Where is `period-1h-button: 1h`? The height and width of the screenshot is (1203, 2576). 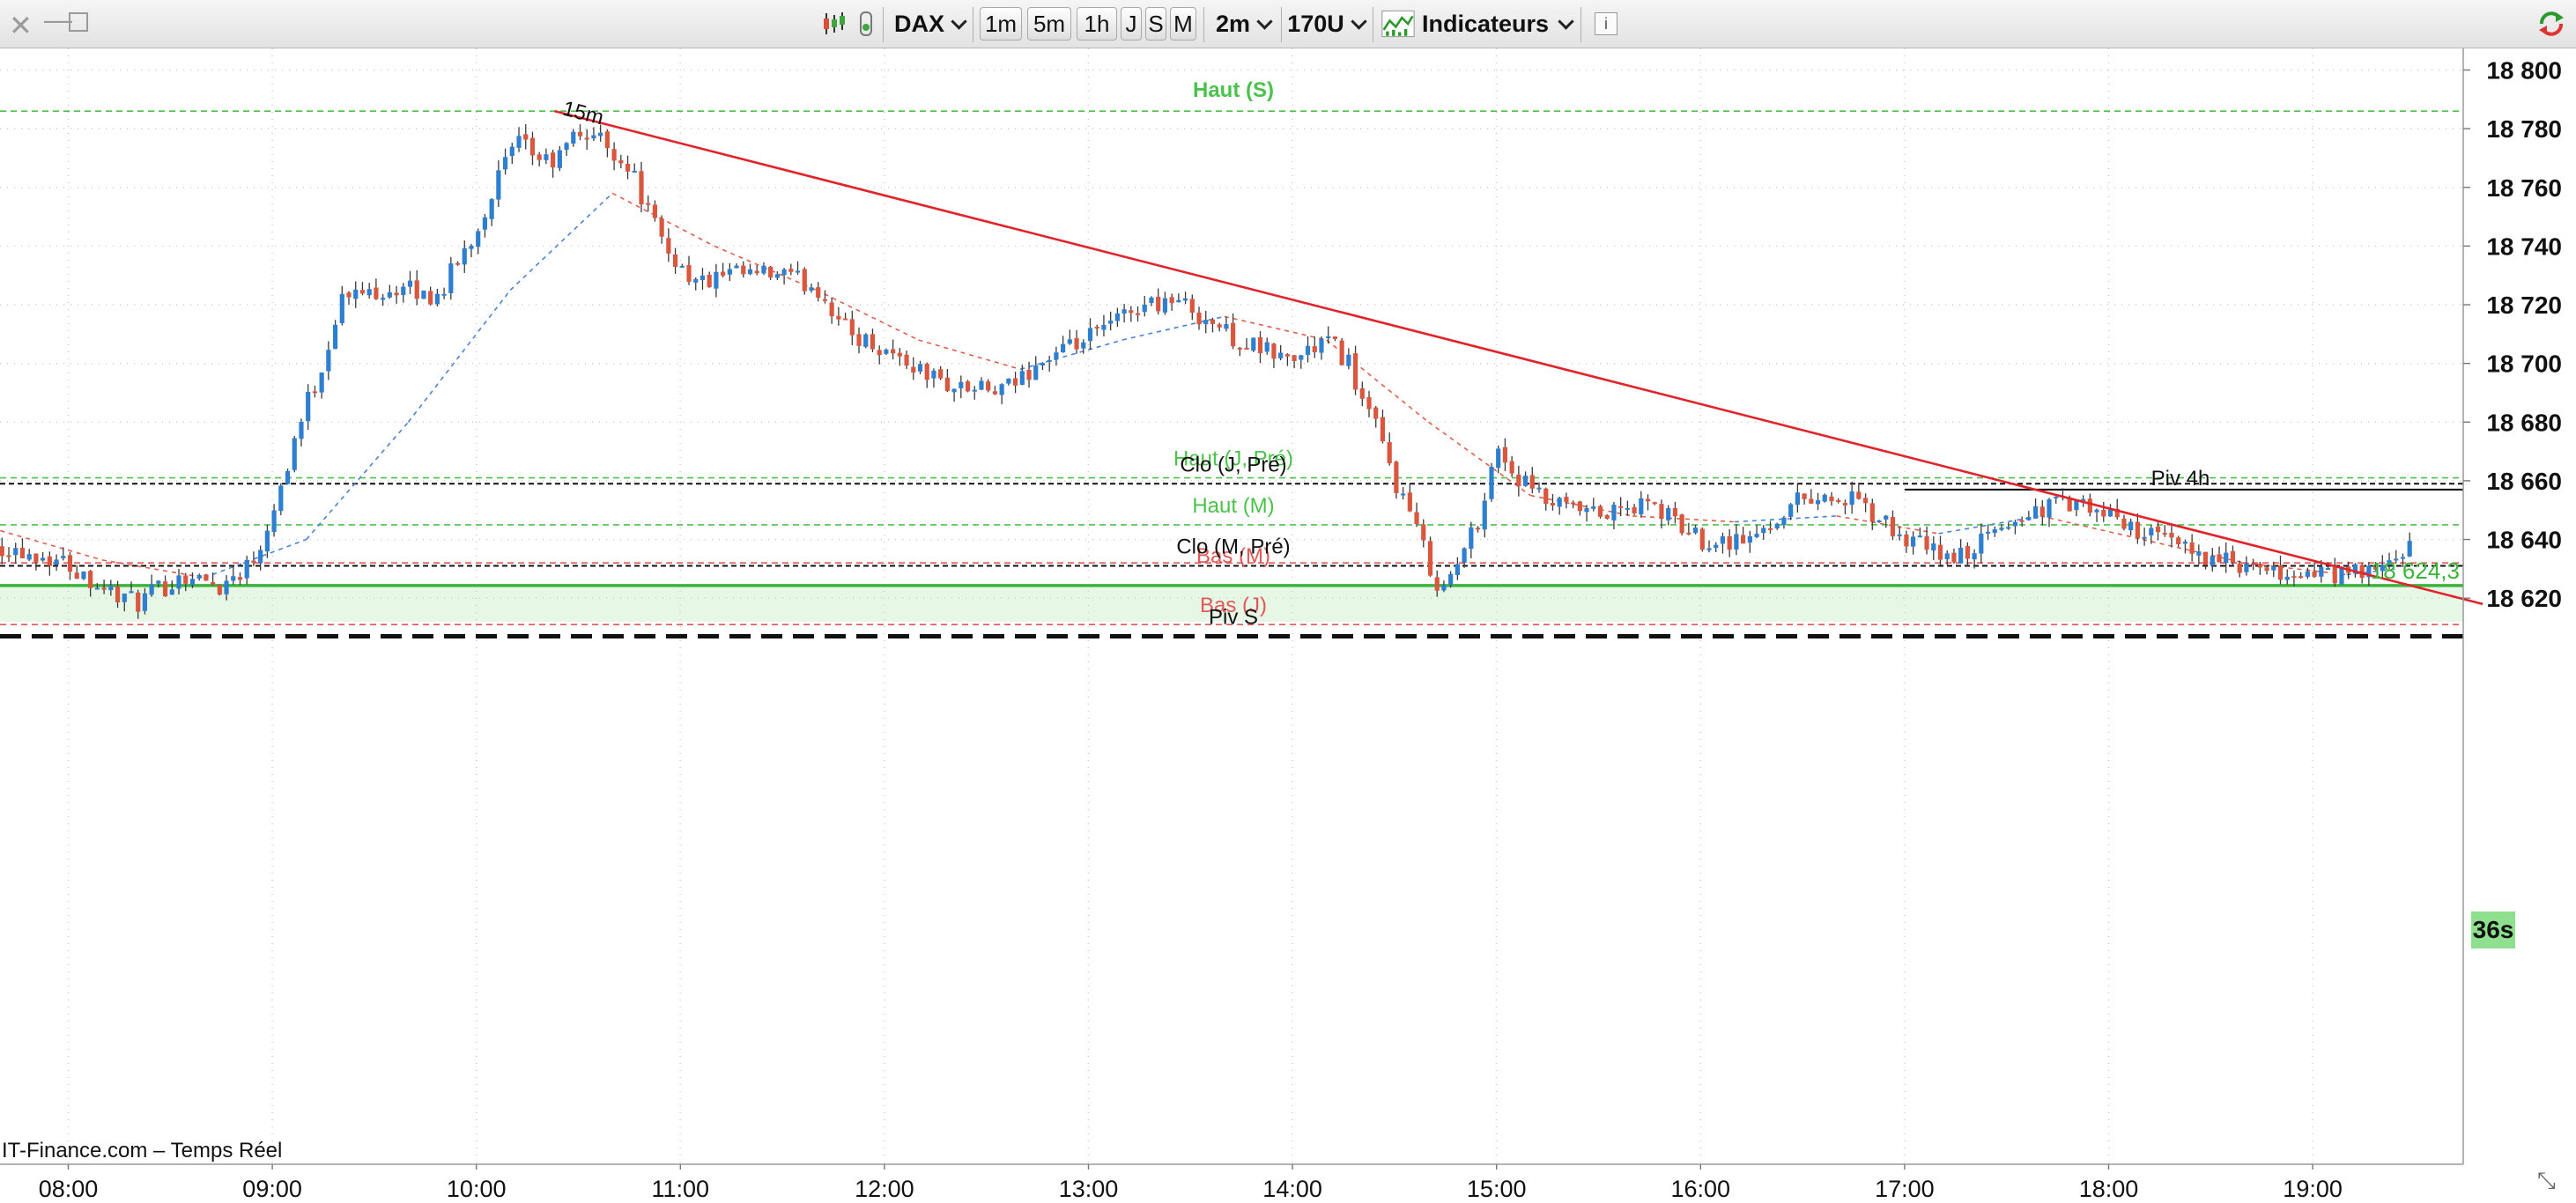 period-1h-button: 1h is located at coordinates (1097, 24).